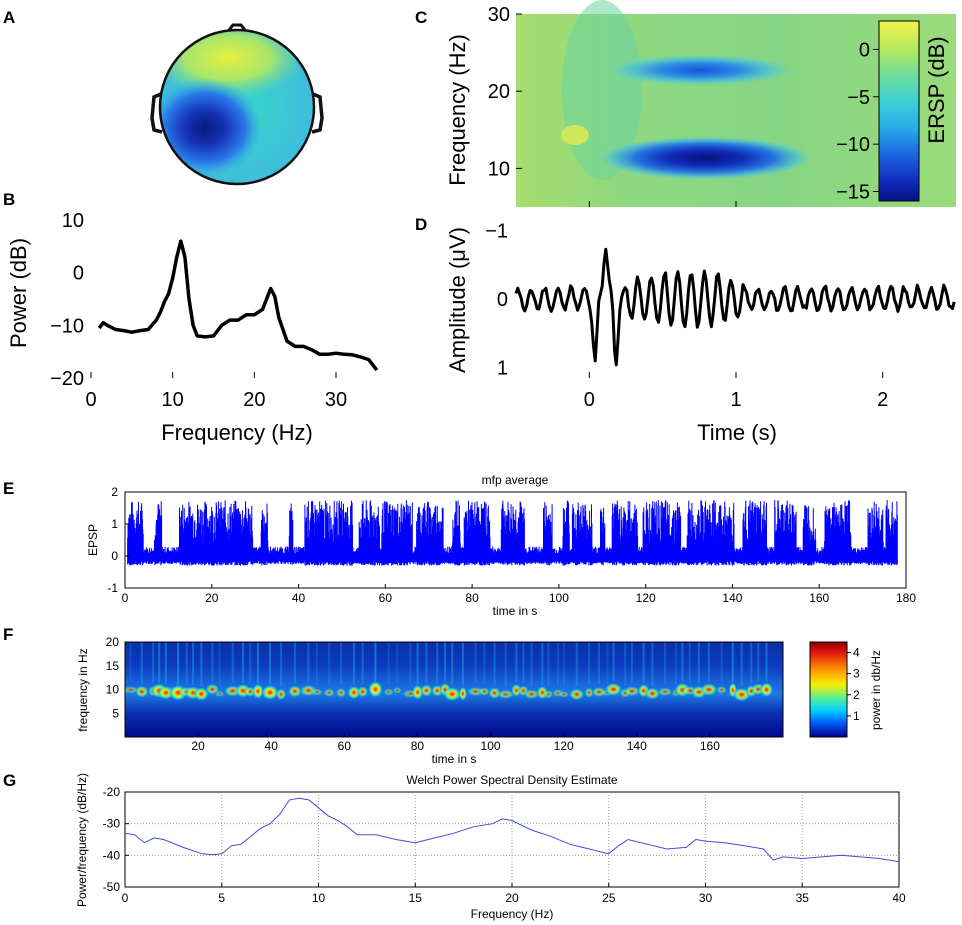 The width and height of the screenshot is (962, 925). I want to click on evoked-response-line, so click(735, 307).